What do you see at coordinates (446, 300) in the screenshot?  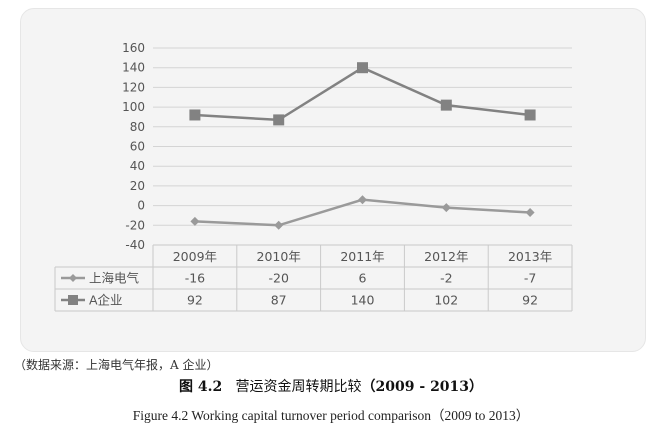 I see `data-table-value: 102` at bounding box center [446, 300].